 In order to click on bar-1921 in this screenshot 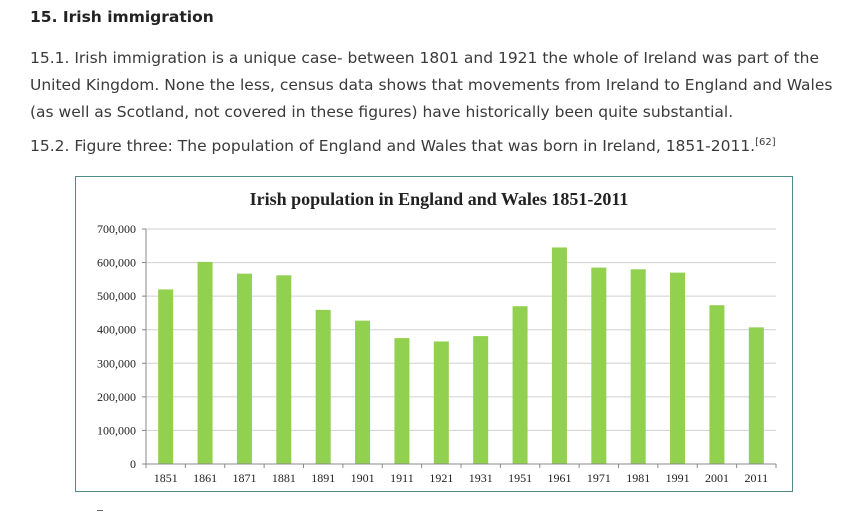, I will do `click(441, 402)`.